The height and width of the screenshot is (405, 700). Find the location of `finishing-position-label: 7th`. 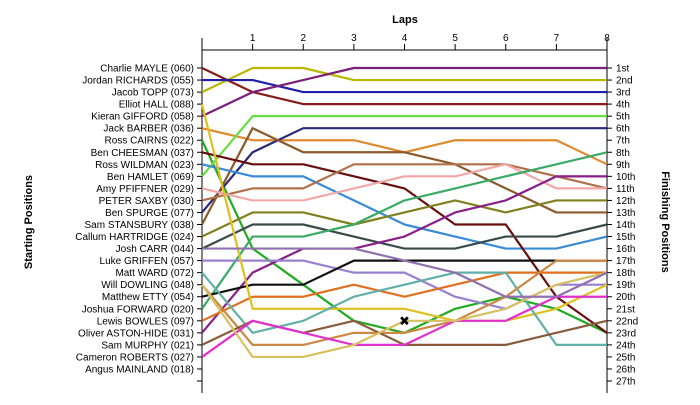

finishing-position-label: 7th is located at coordinates (623, 141).